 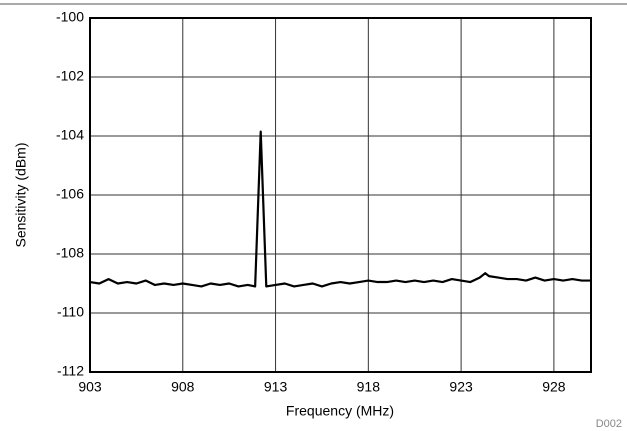 What do you see at coordinates (369, 387) in the screenshot?
I see `x-tick-label: 918` at bounding box center [369, 387].